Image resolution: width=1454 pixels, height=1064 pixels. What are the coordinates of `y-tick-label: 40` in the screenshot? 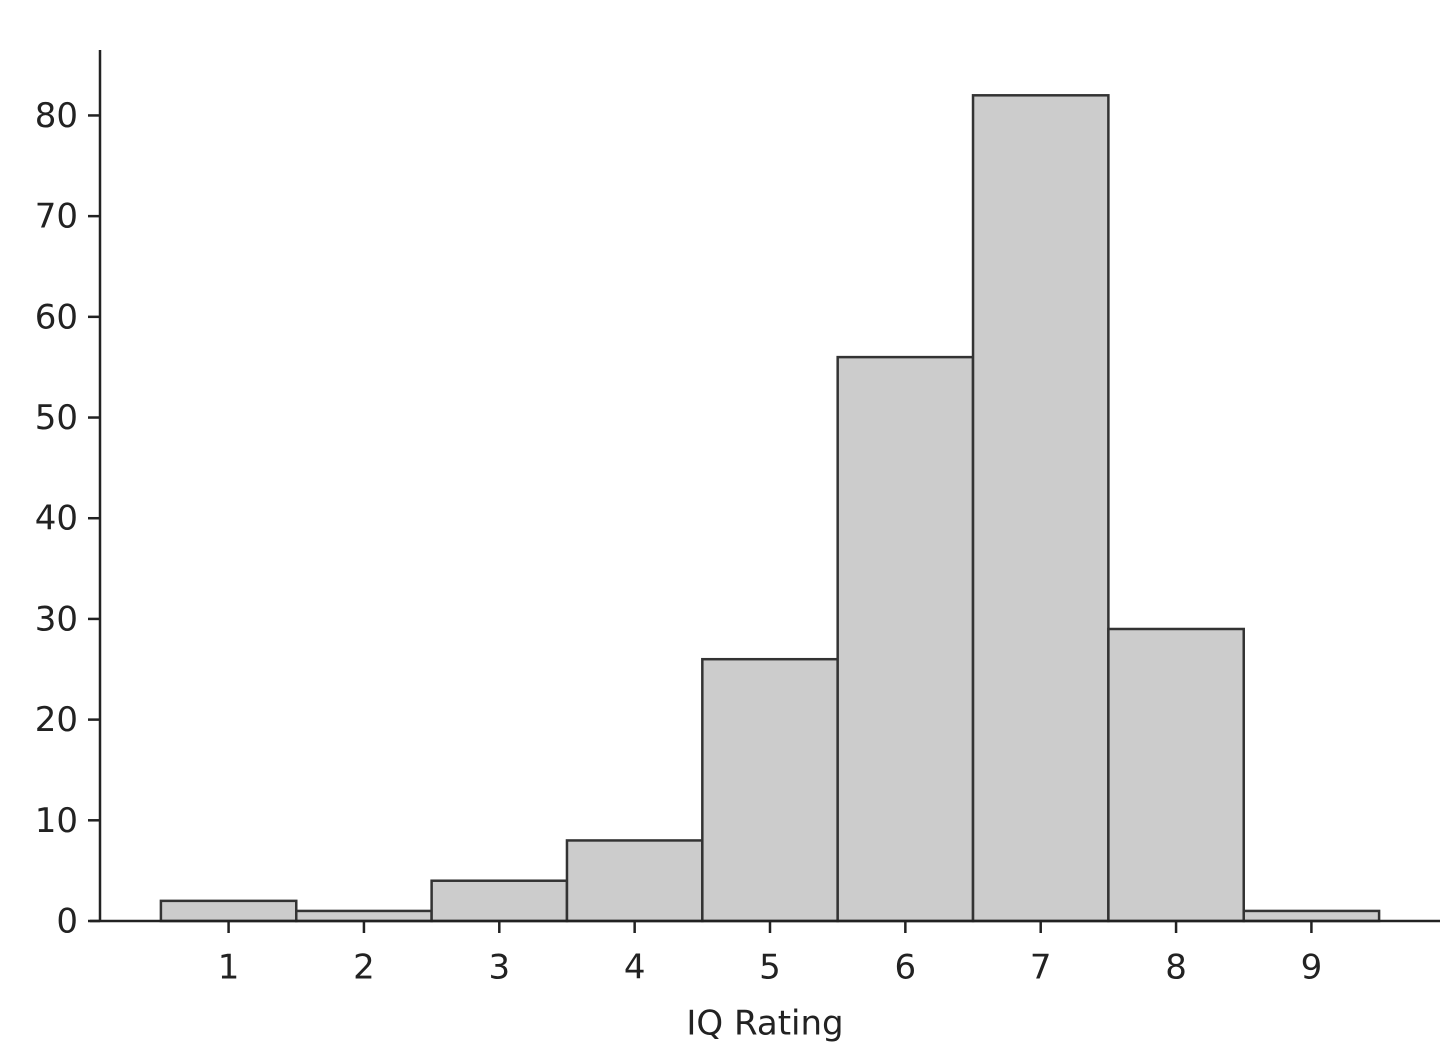 It's located at (56, 519).